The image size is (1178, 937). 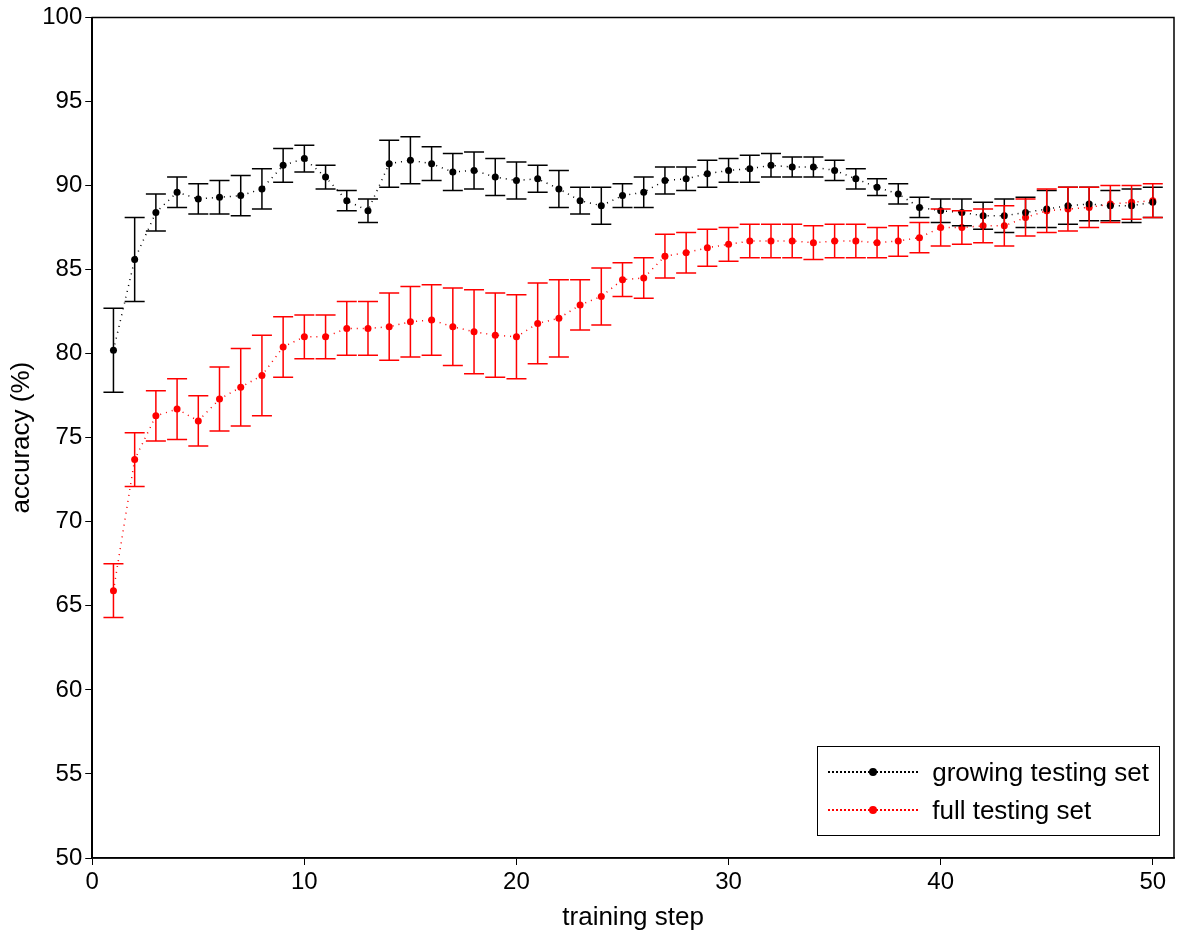 I want to click on x-tick-label: 10, so click(x=304, y=881).